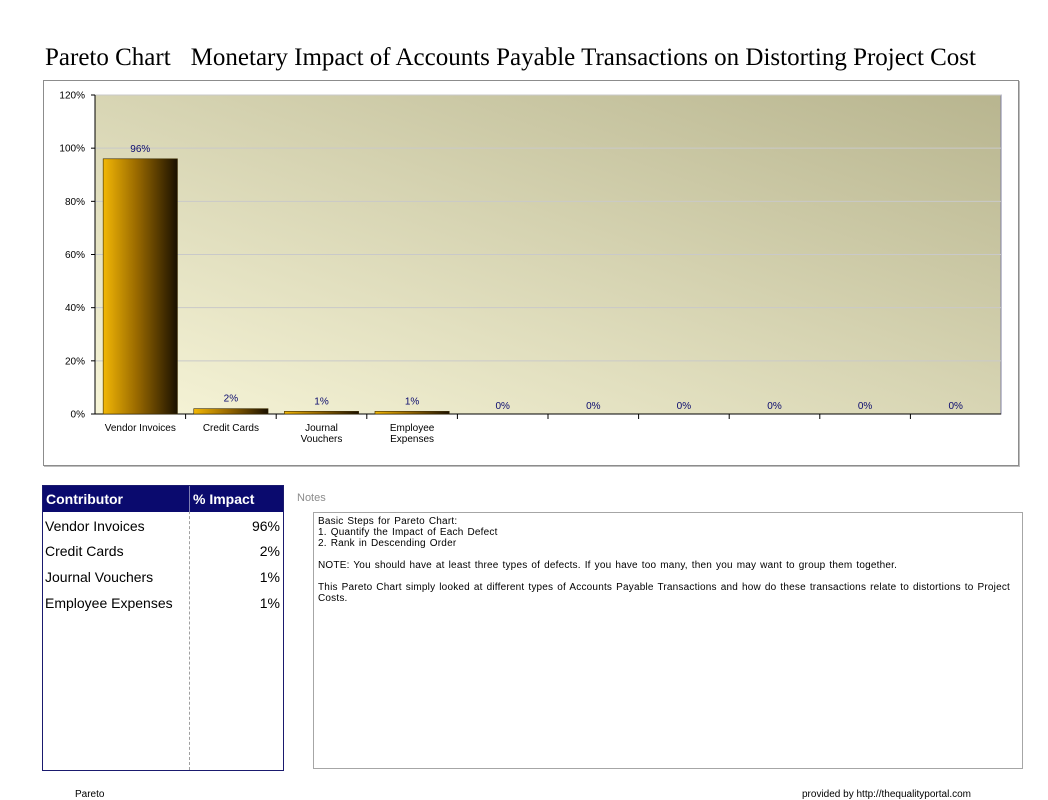 Image resolution: width=1048 pixels, height=800 pixels. I want to click on table-row: Journal Vouchers 1%, so click(163, 579).